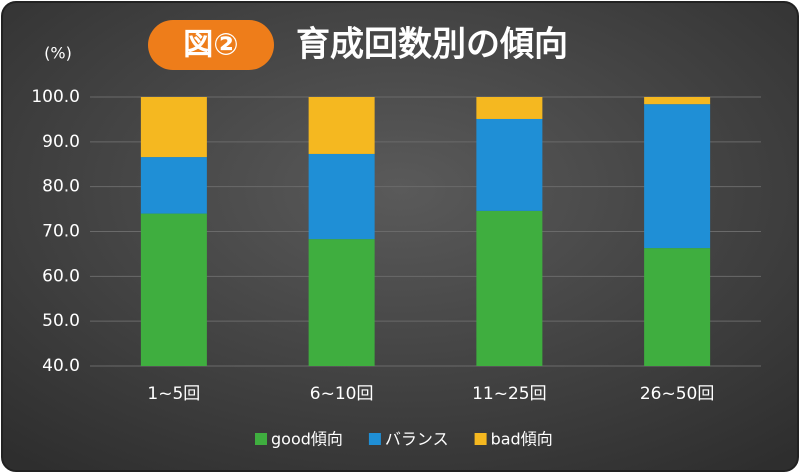  I want to click on x-tick-label: 26~50回, so click(677, 394).